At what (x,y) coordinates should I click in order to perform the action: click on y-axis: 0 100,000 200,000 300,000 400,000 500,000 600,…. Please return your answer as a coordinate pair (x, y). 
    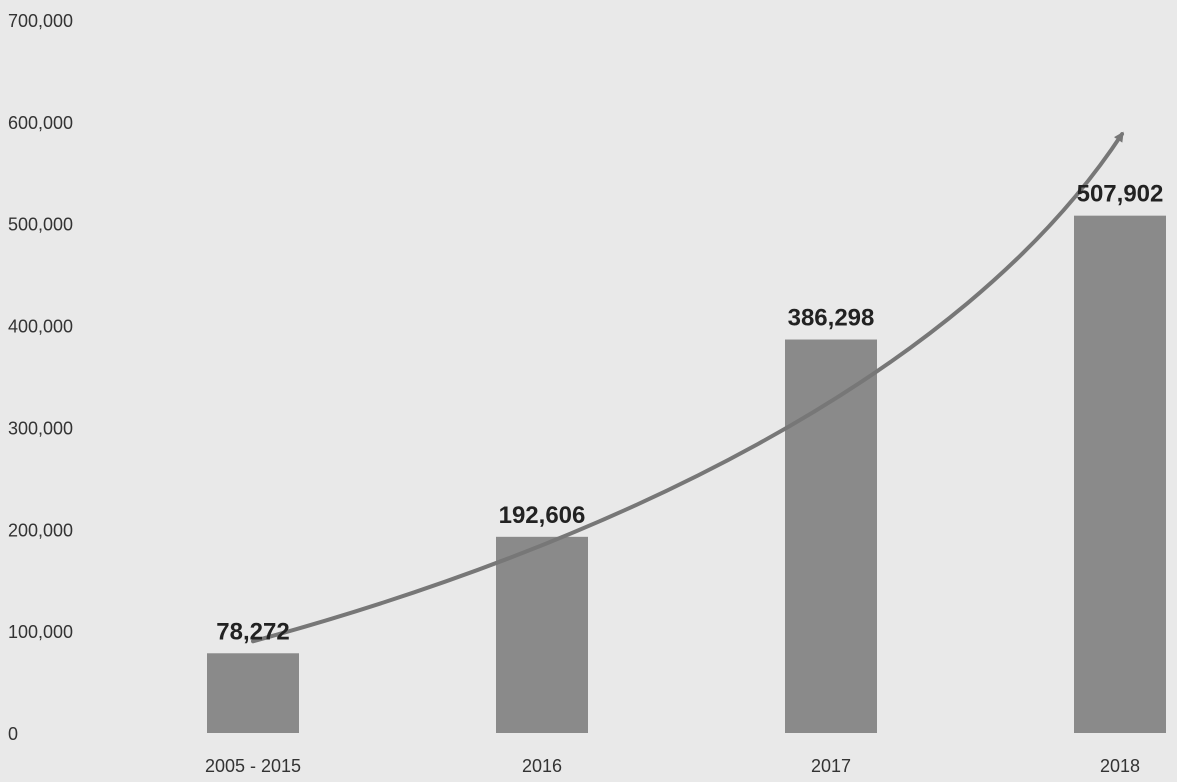
    Looking at the image, I should click on (40, 377).